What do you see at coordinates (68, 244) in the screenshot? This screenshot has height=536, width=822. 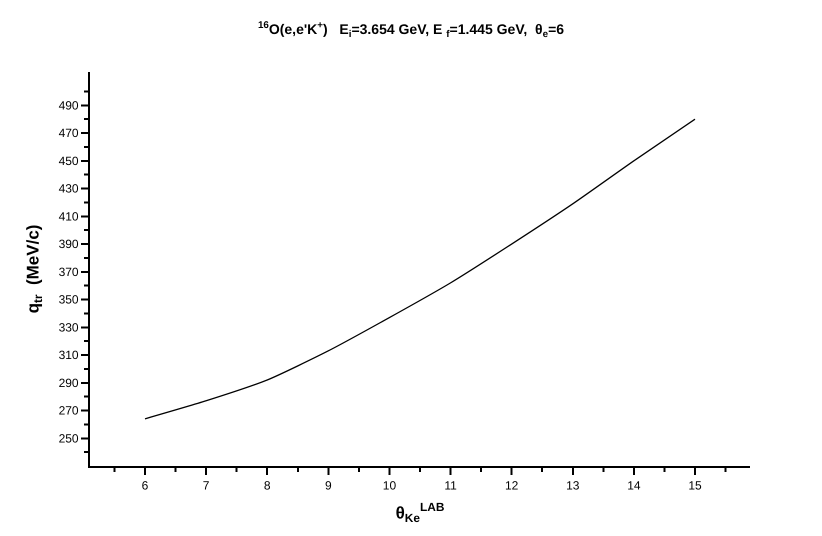 I see `y-tick-label: 390` at bounding box center [68, 244].